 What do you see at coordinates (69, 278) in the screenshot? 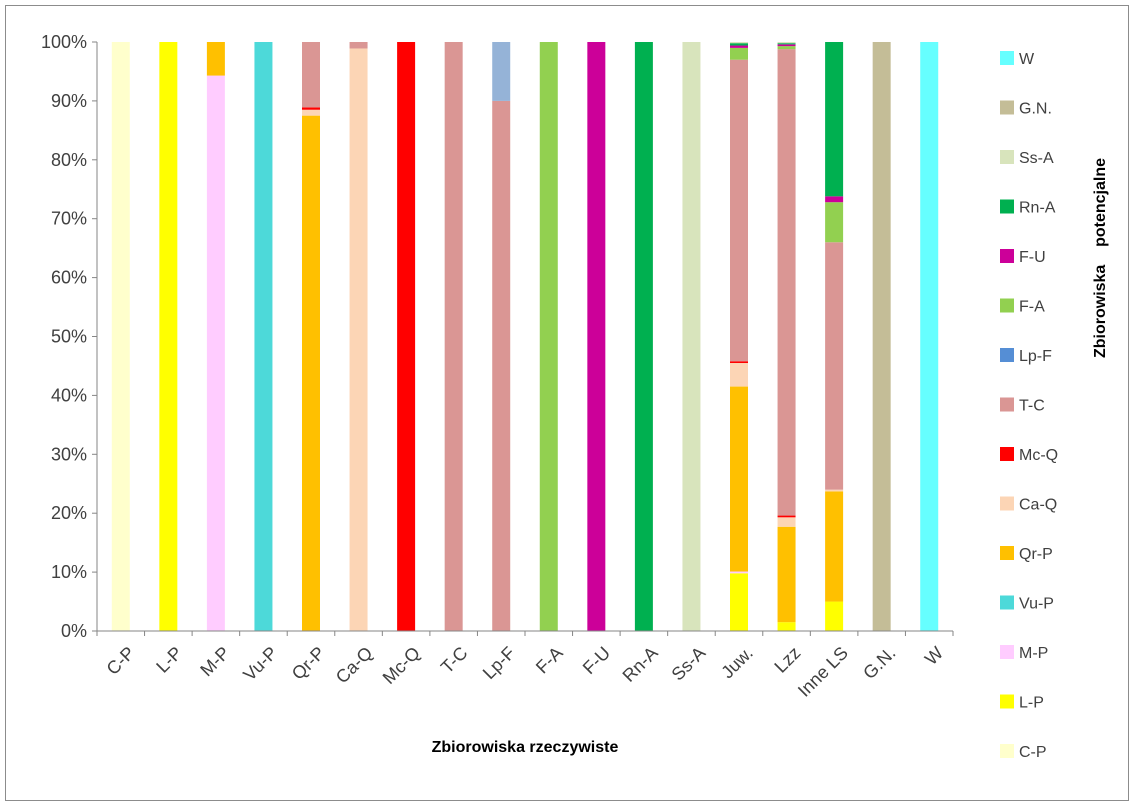
I see `y-tick-label: 60%` at bounding box center [69, 278].